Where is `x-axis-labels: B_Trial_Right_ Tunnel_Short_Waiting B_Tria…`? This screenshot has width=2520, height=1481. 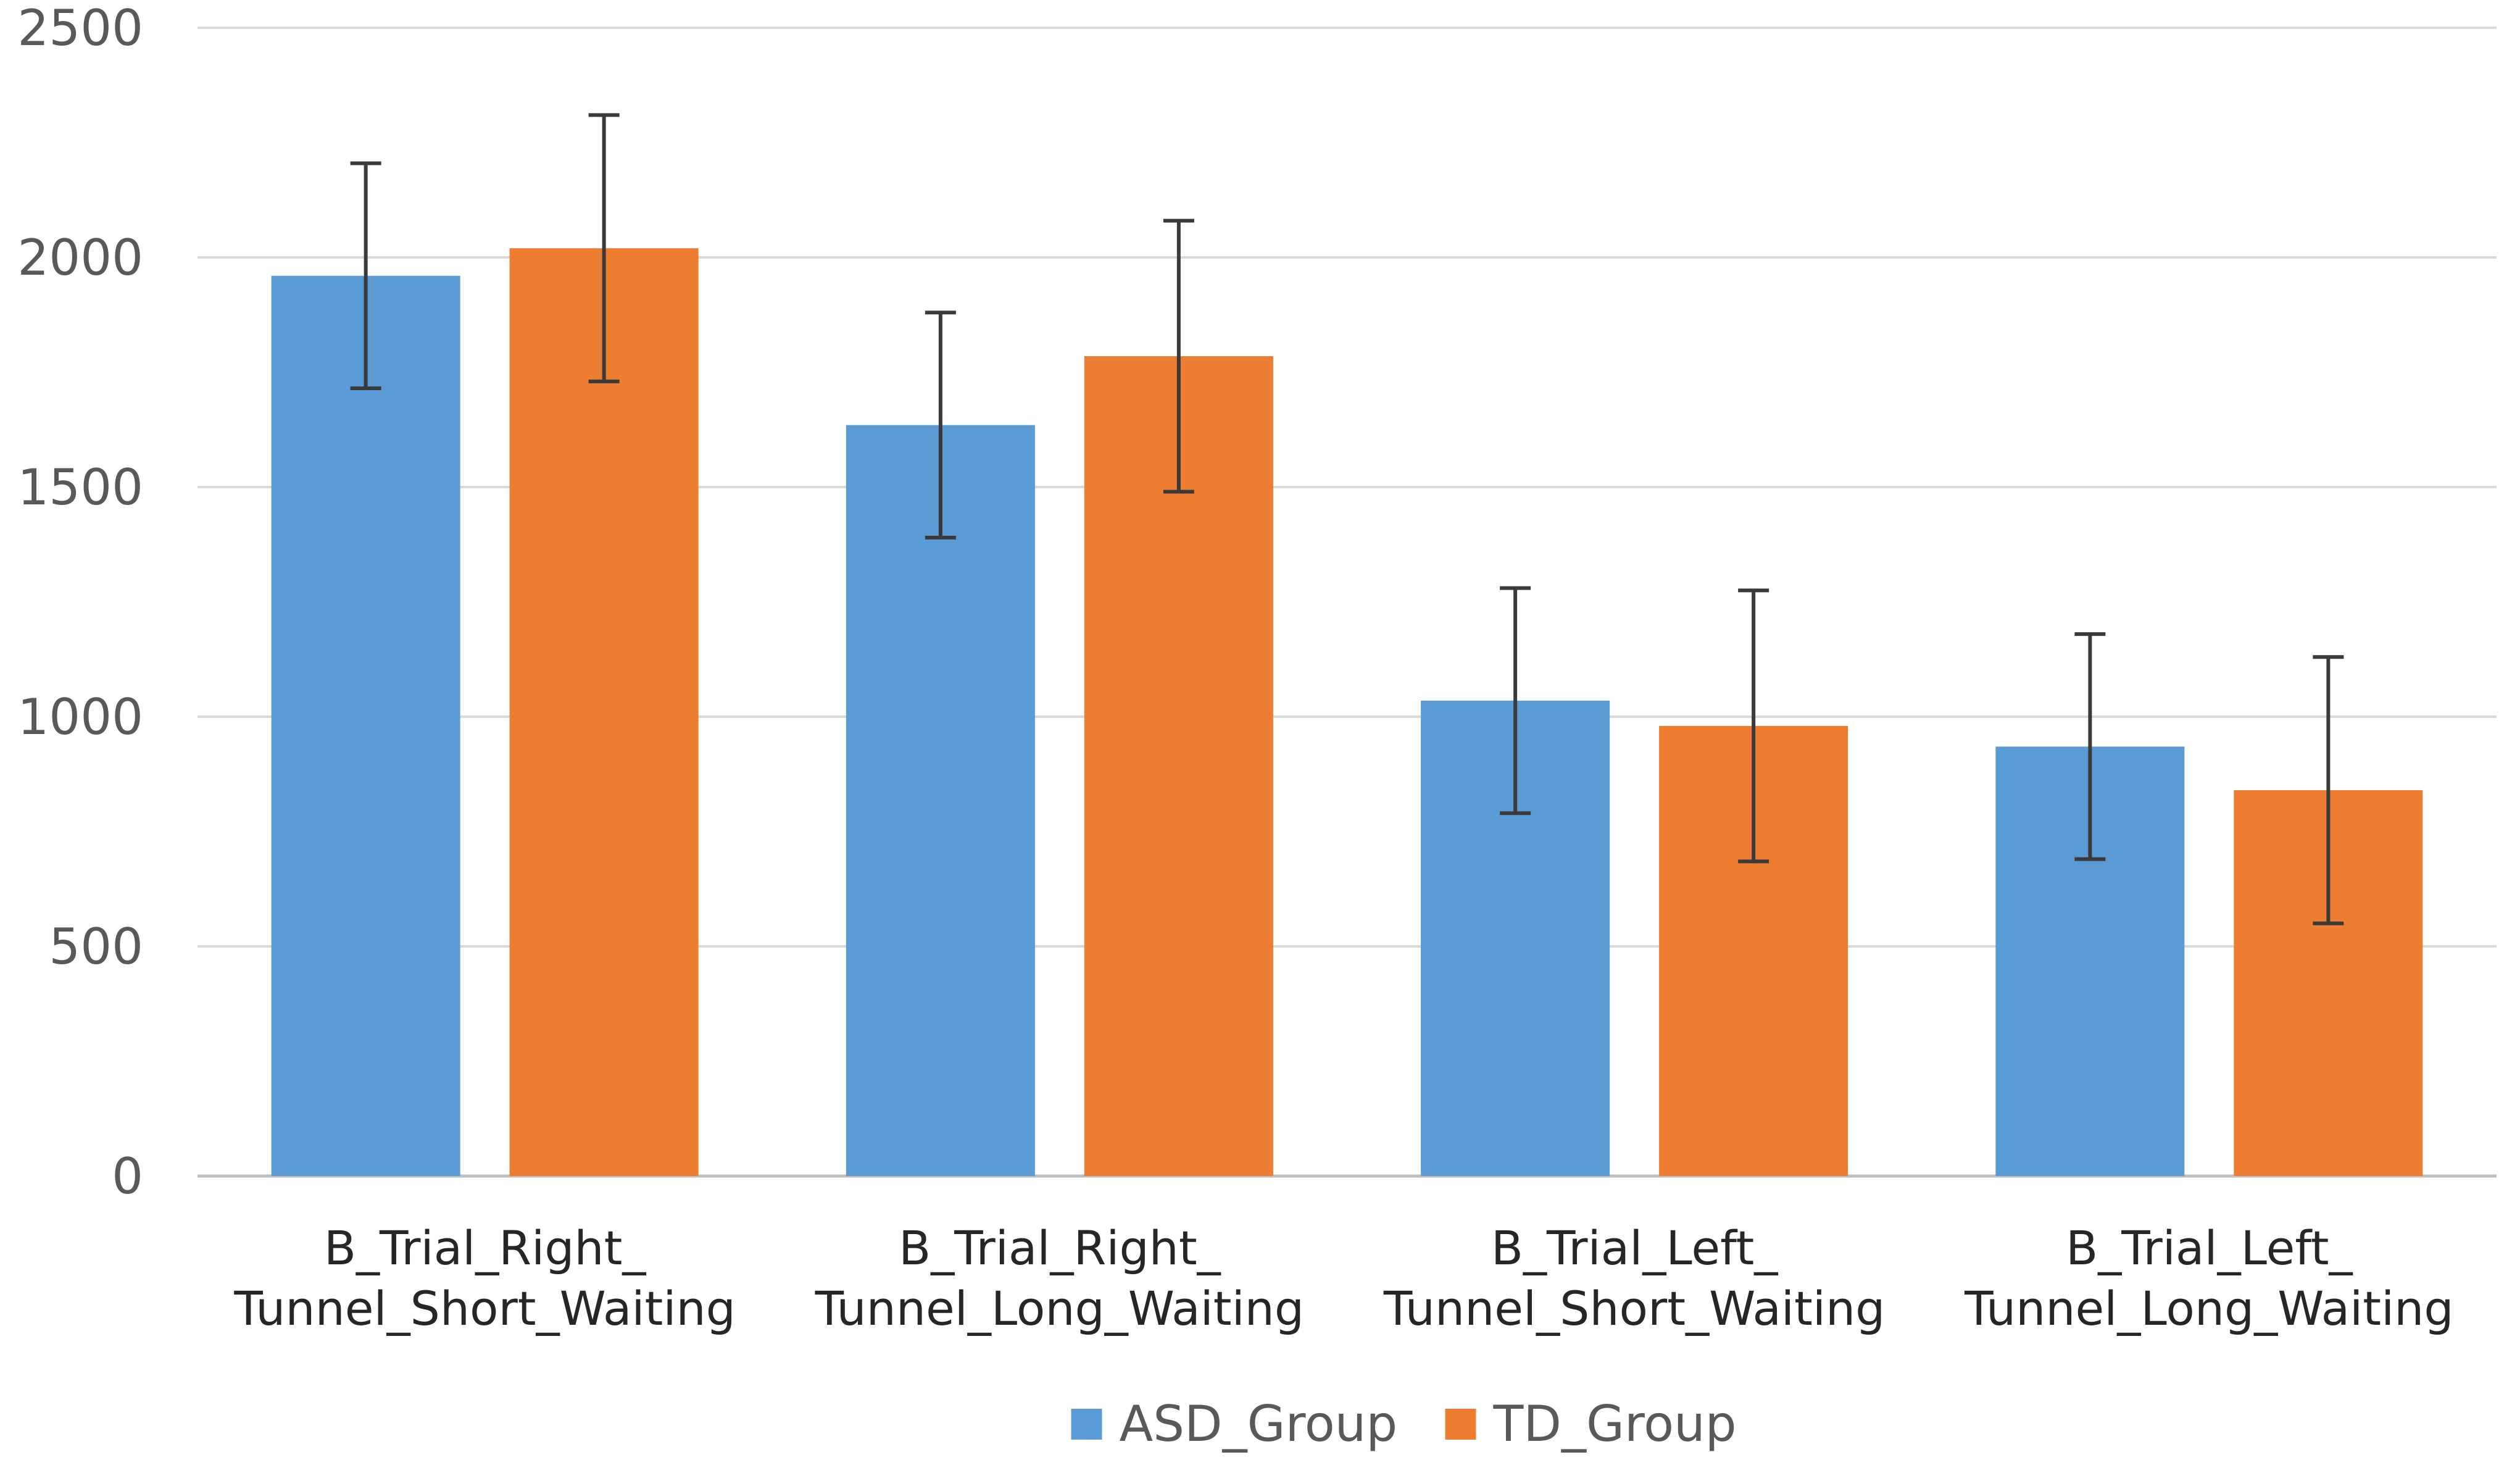
x-axis-labels: B_Trial_Right_ Tunnel_Short_Waiting B_Tria… is located at coordinates (1343, 1278).